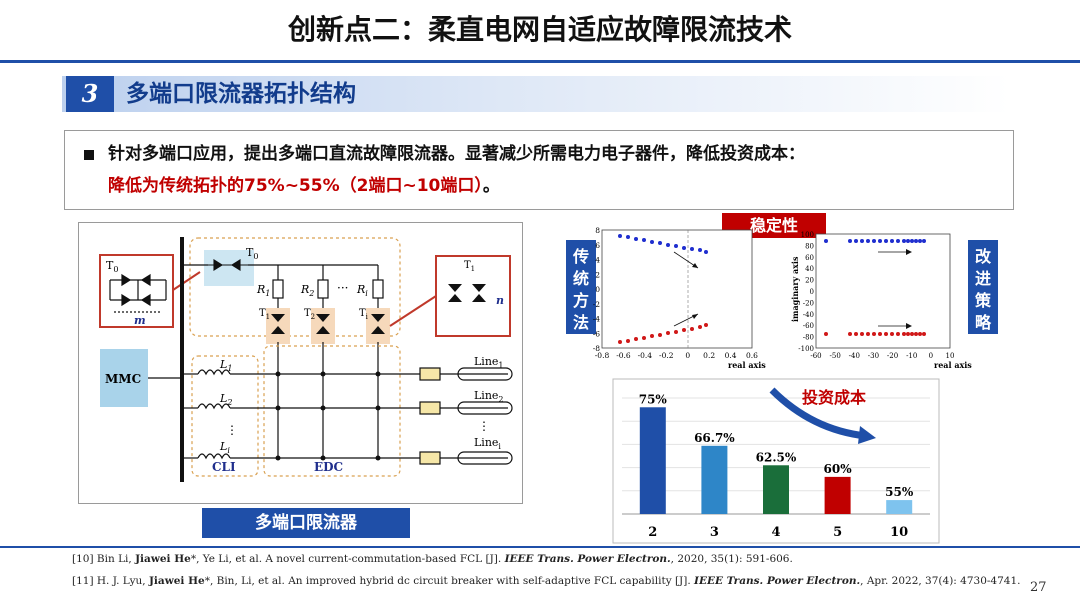 The image size is (1080, 607). What do you see at coordinates (364, 314) in the screenshot?
I see `thyristor-label-i: Ti` at bounding box center [364, 314].